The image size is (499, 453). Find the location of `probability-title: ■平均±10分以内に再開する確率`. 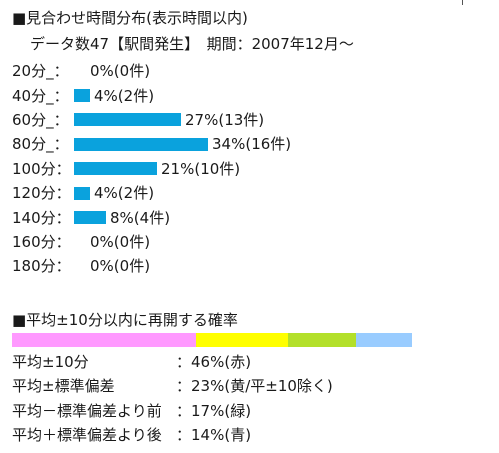

probability-title: ■平均±10分以内に再開する確率 is located at coordinates (125, 320).